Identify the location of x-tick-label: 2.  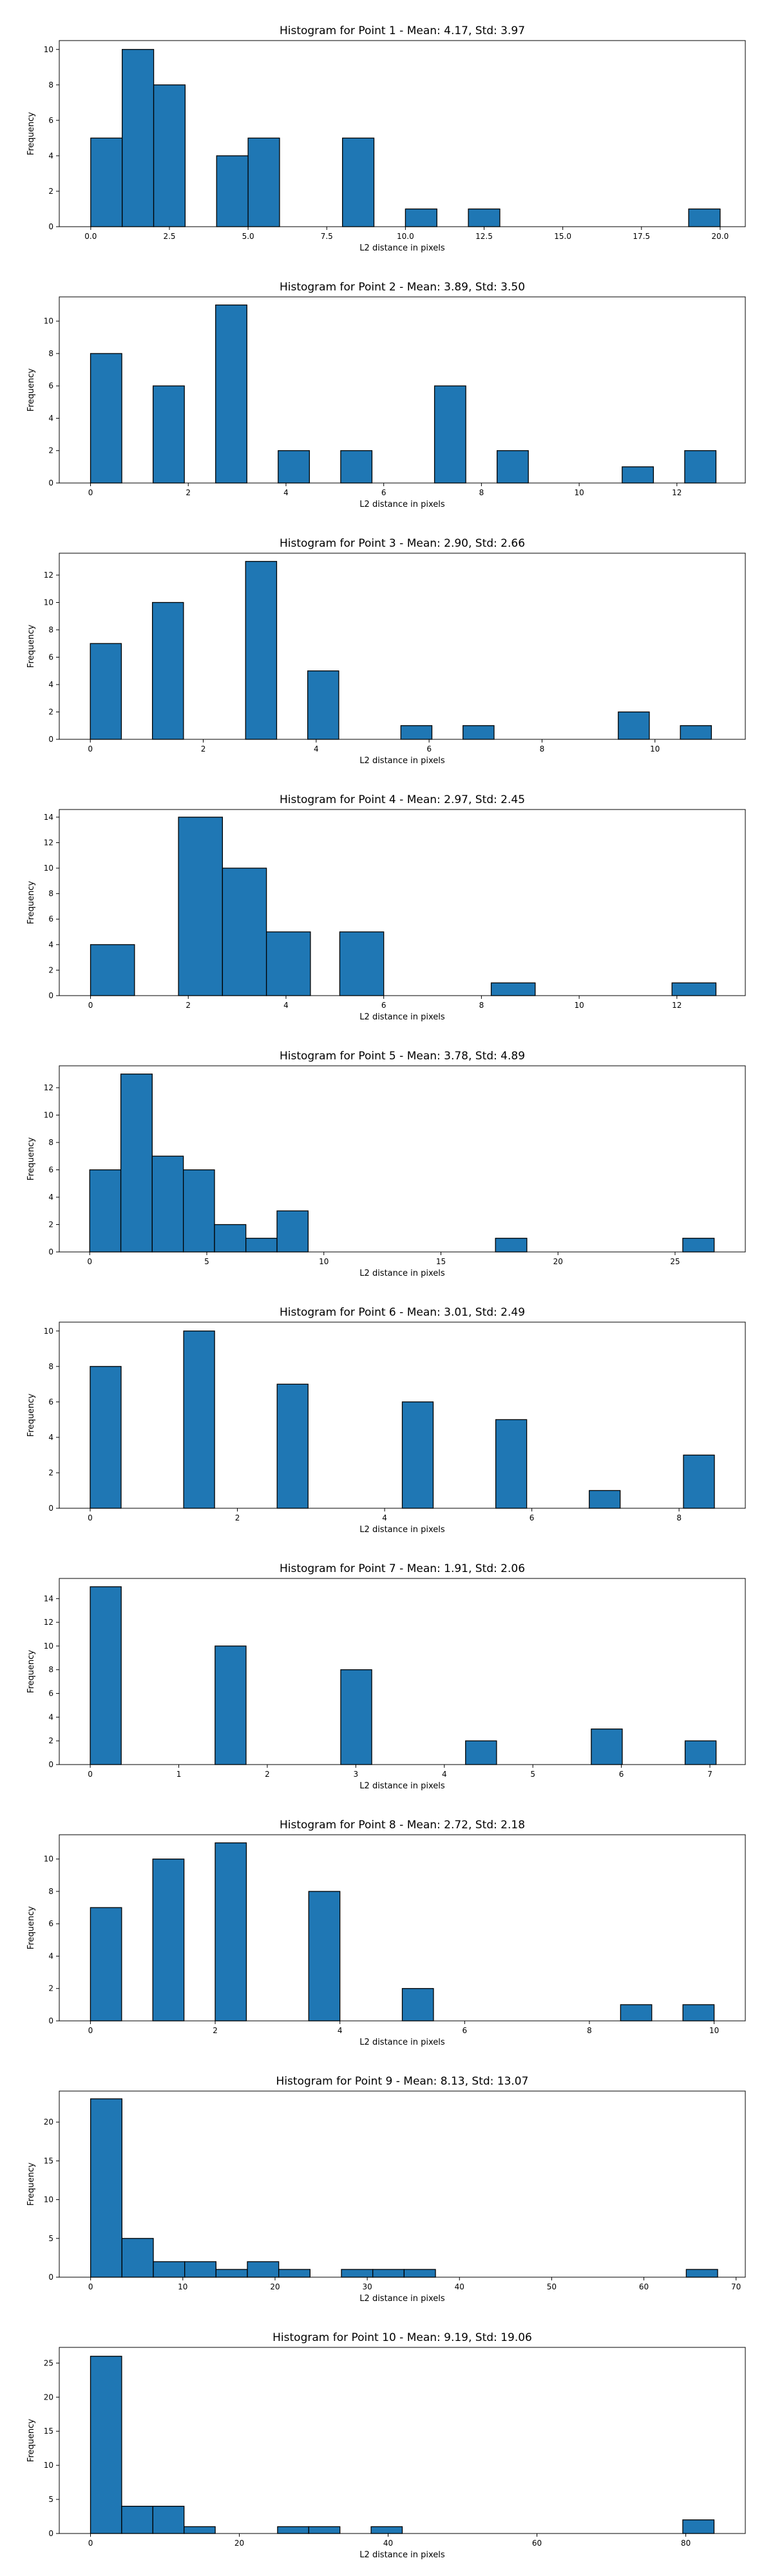
(267, 1774).